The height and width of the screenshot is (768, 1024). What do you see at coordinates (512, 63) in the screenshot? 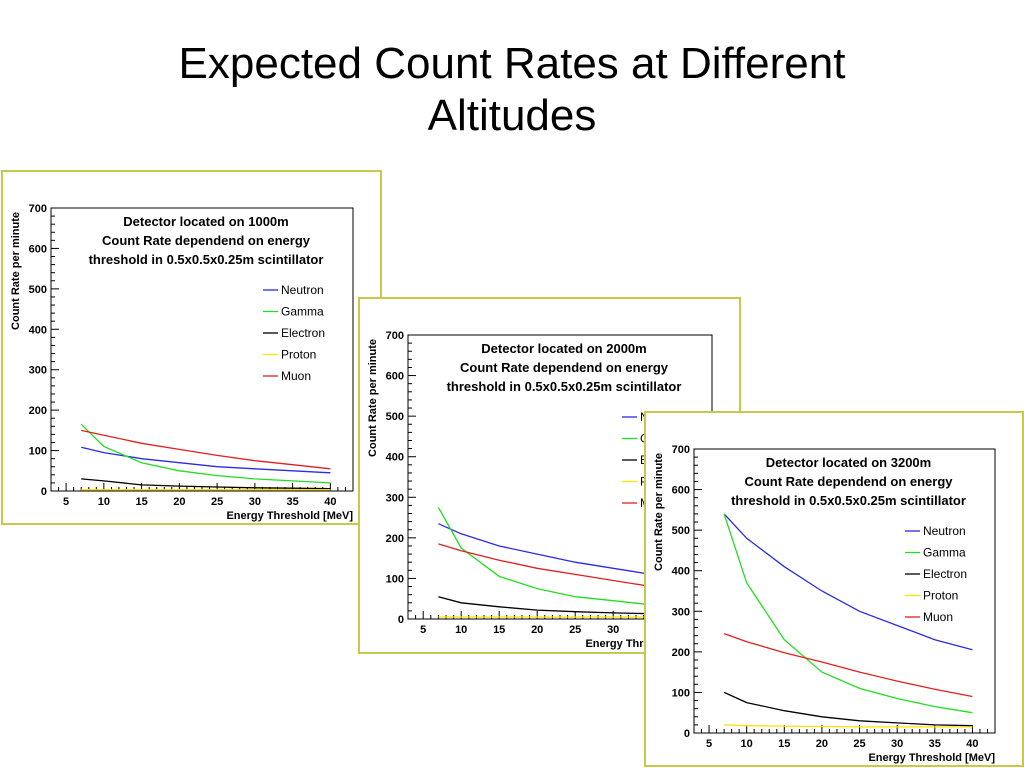
I see `slide-title-line-1: Expected Count Rates at Different` at bounding box center [512, 63].